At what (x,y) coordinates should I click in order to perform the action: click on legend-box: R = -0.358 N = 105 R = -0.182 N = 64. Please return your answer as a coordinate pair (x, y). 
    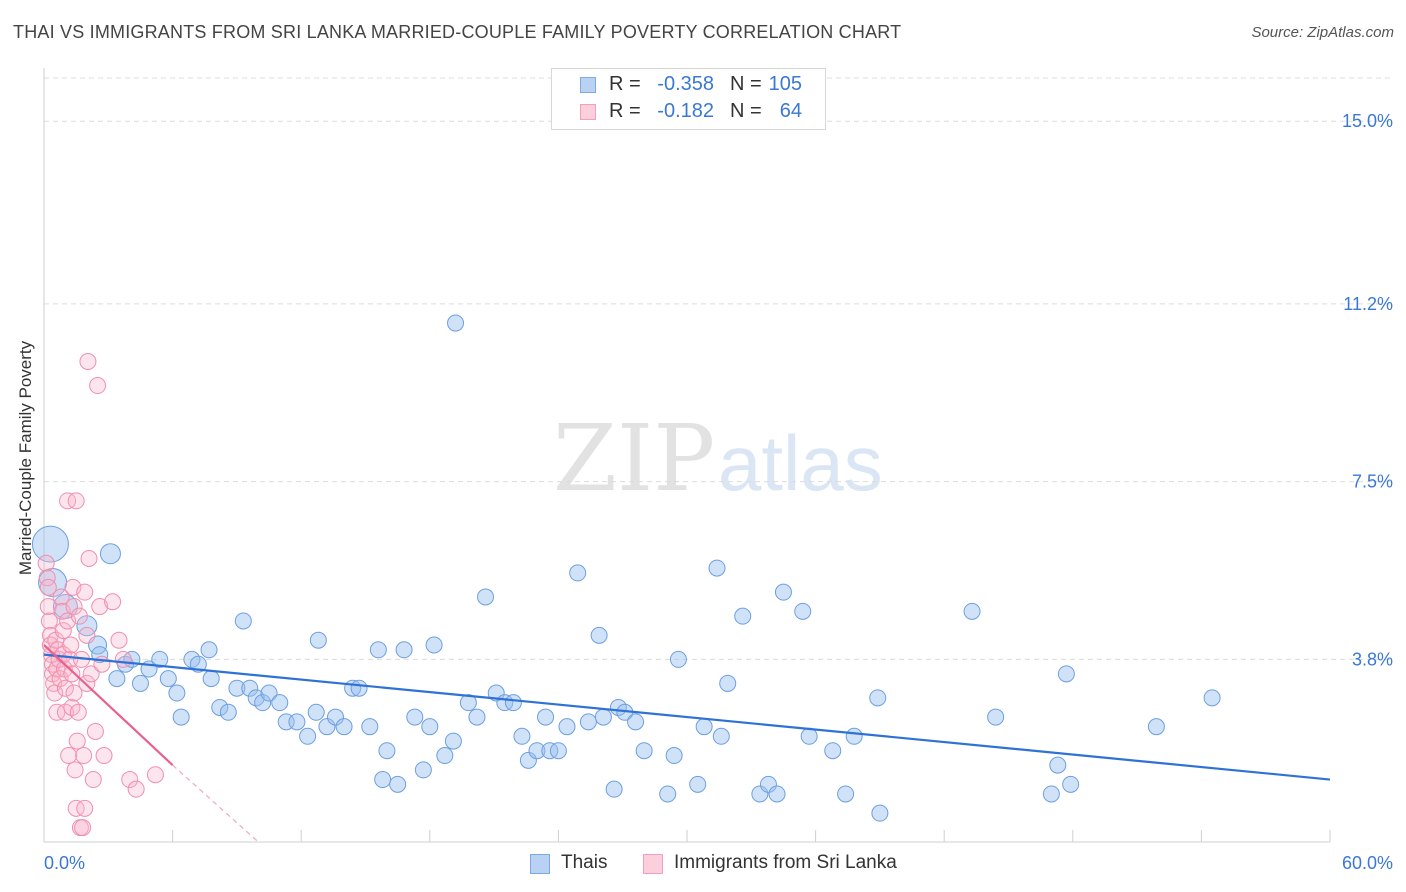
    Looking at the image, I should click on (688, 99).